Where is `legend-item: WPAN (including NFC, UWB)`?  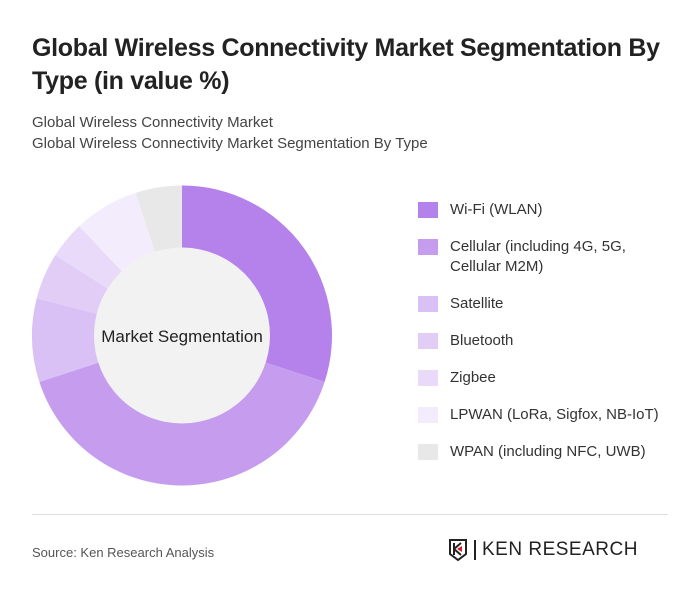 legend-item: WPAN (including NFC, UWB) is located at coordinates (549, 452).